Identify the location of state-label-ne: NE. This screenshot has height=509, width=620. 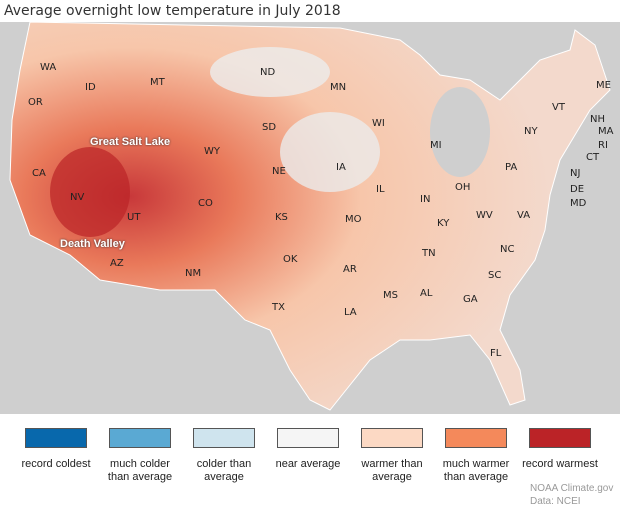
(279, 171).